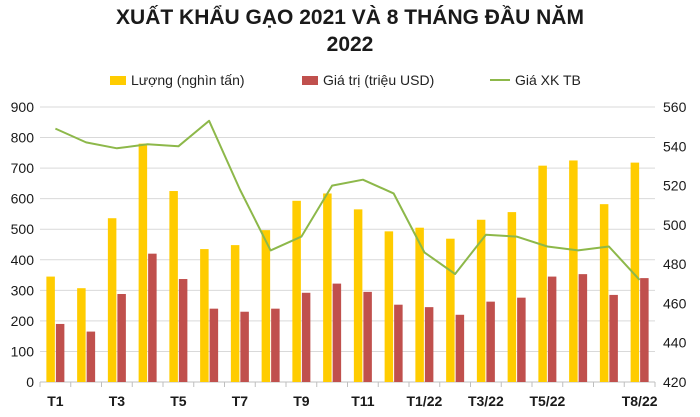 The image size is (700, 417). I want to click on y-right-tick-label: 500, so click(675, 225).